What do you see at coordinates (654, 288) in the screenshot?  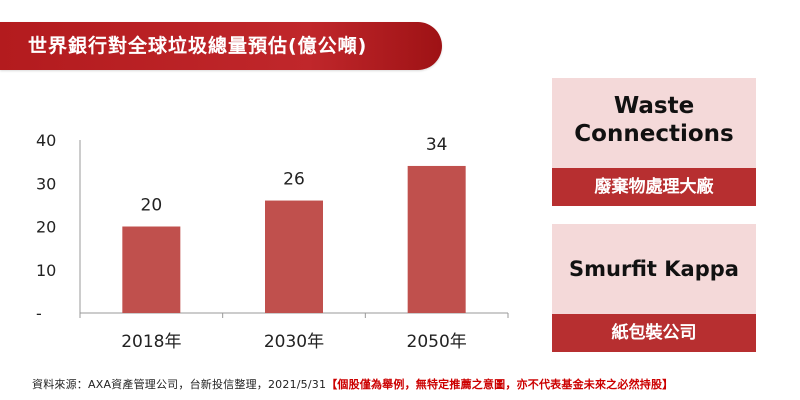 I see `company-card-smurfit-kappa: Smurfit Kappa 紙包裝公司` at bounding box center [654, 288].